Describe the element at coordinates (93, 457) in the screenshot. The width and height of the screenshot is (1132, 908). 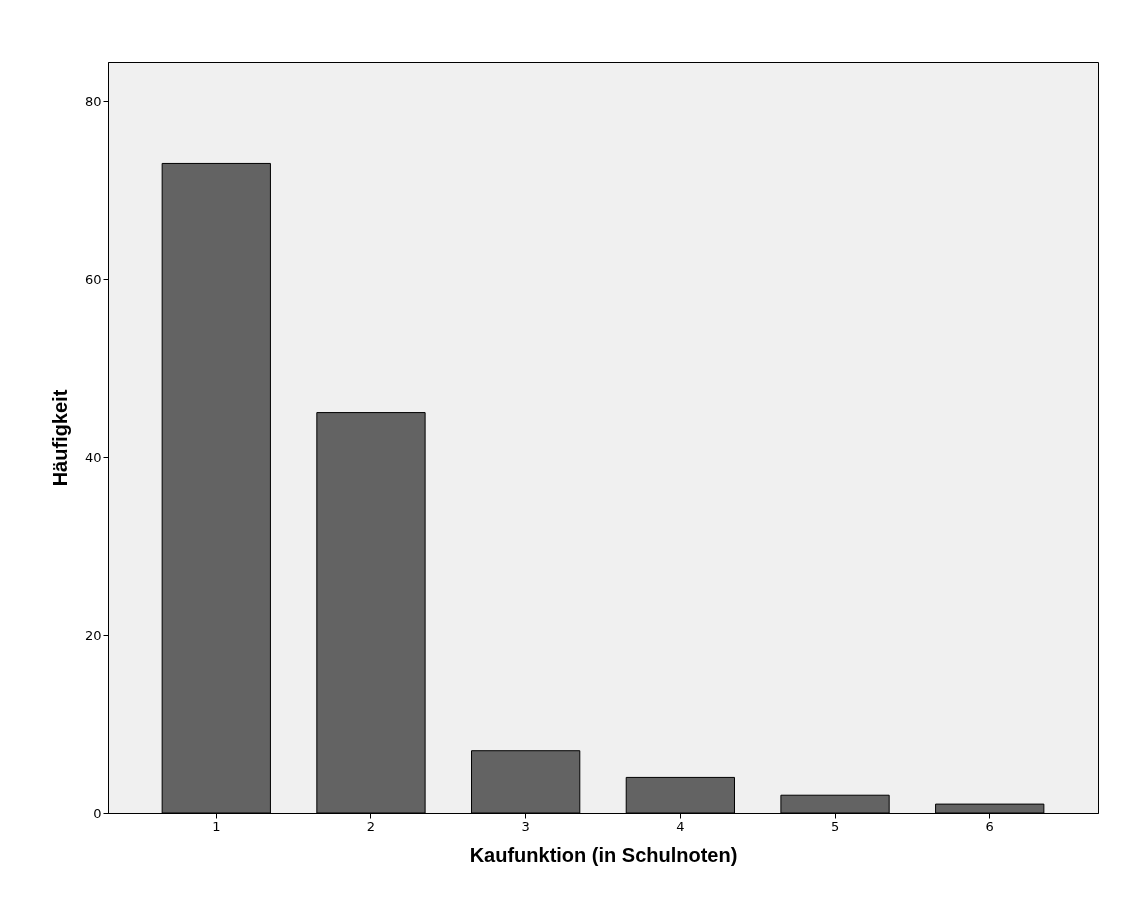
I see `y-tick-label: 40` at that location.